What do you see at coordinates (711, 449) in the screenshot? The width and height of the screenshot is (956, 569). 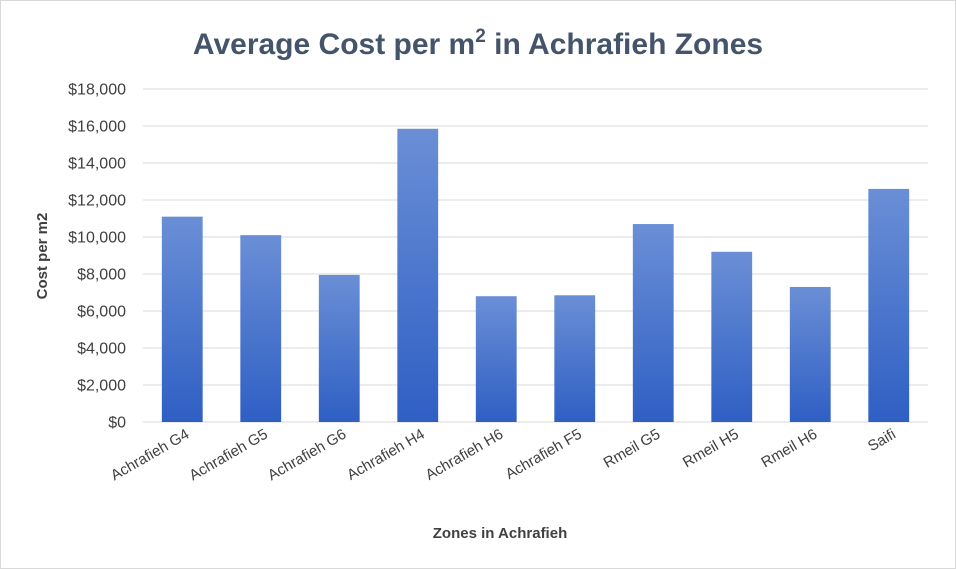 I see `x-tick-label: Rmeil H5` at bounding box center [711, 449].